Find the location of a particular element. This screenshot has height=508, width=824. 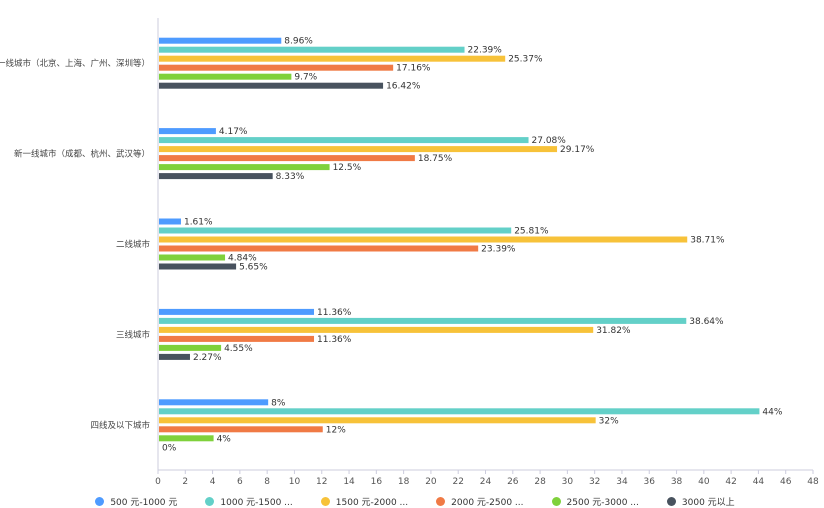

data-label: 4% is located at coordinates (224, 439).